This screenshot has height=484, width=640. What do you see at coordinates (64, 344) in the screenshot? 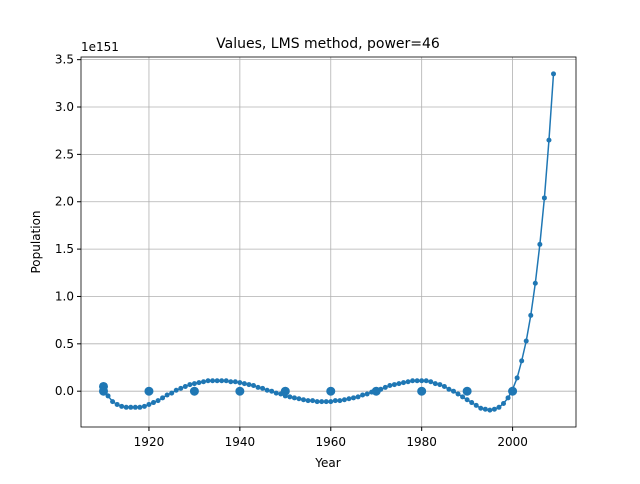
I see `y-tick-label: 0.5` at bounding box center [64, 344].